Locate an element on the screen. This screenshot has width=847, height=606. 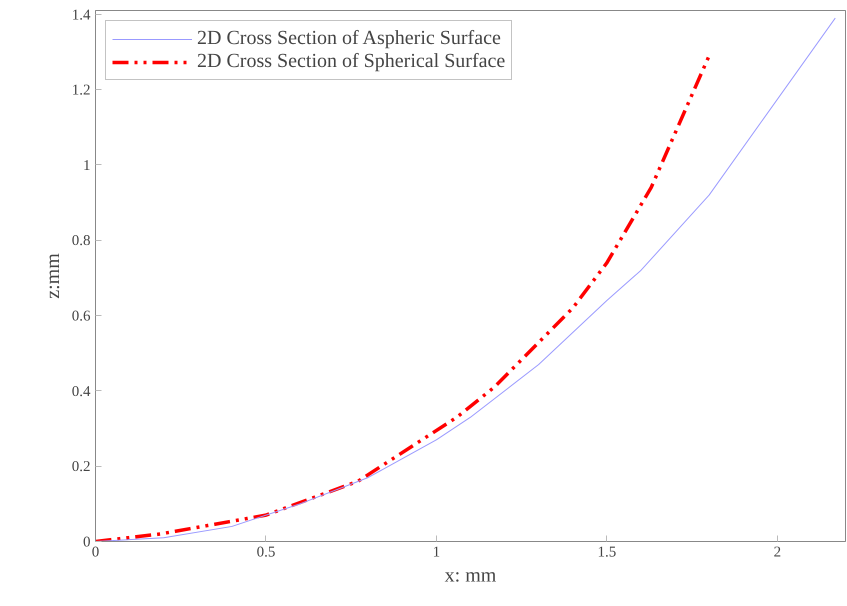
y-tick-label: 0.8 is located at coordinates (81, 241).